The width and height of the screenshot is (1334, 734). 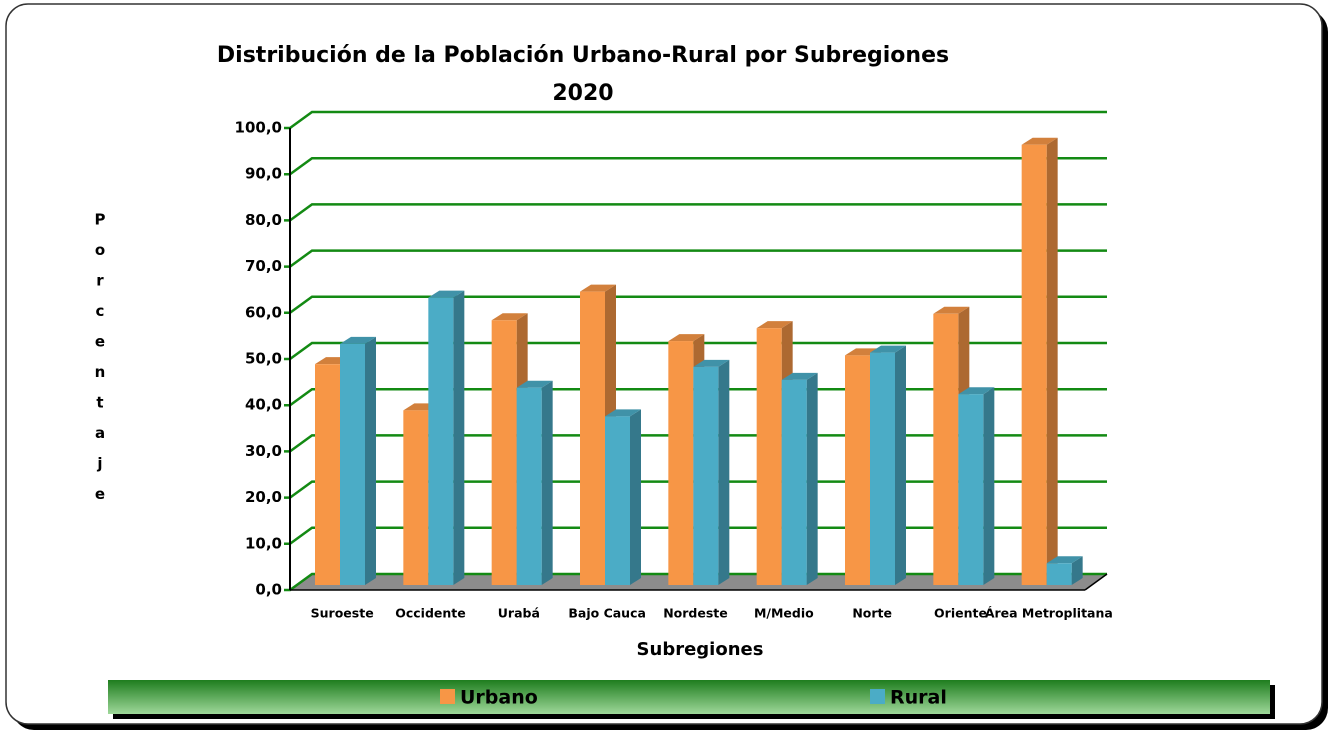 What do you see at coordinates (499, 698) in the screenshot?
I see `legend-label: Urbano` at bounding box center [499, 698].